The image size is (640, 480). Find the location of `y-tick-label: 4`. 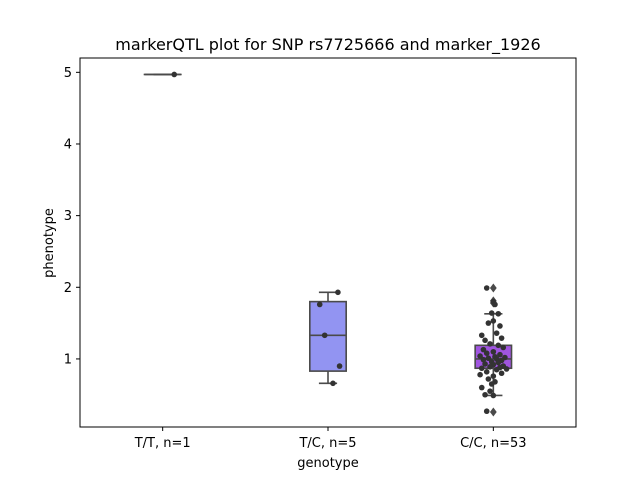

y-tick-label: 4 is located at coordinates (68, 144).